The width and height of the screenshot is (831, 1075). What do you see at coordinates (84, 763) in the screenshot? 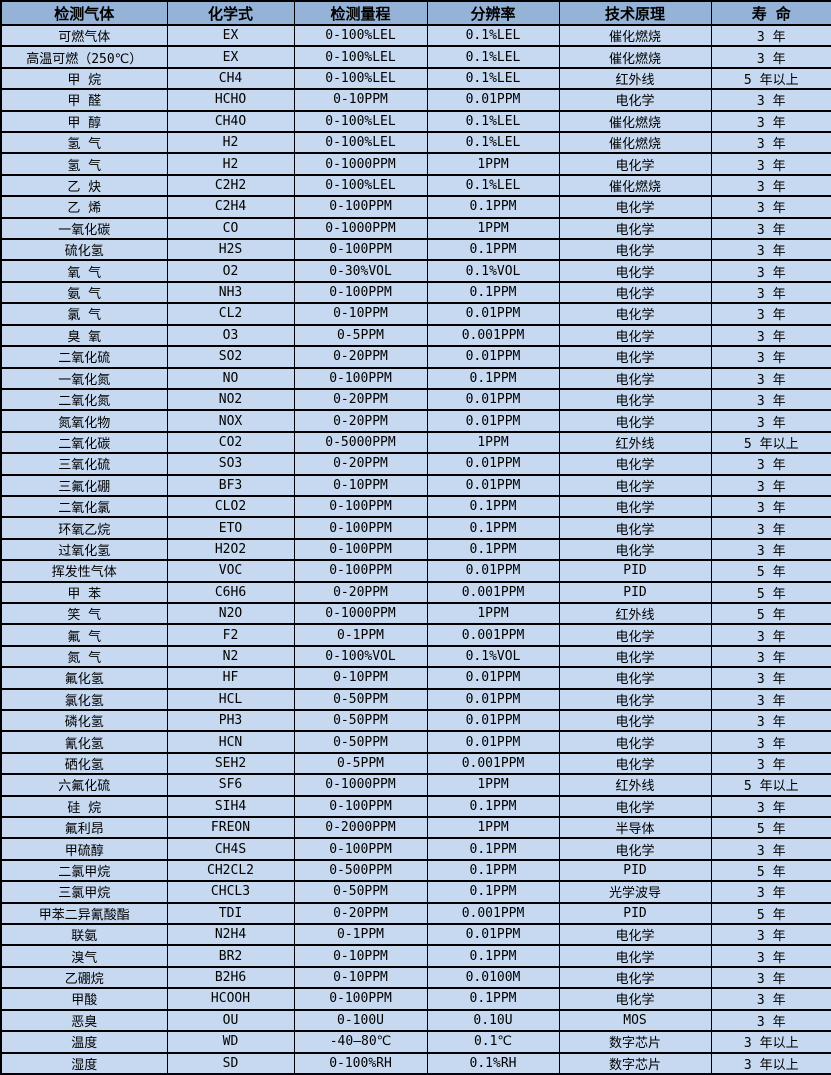
I see `gas-cell: 硒化氢` at bounding box center [84, 763].